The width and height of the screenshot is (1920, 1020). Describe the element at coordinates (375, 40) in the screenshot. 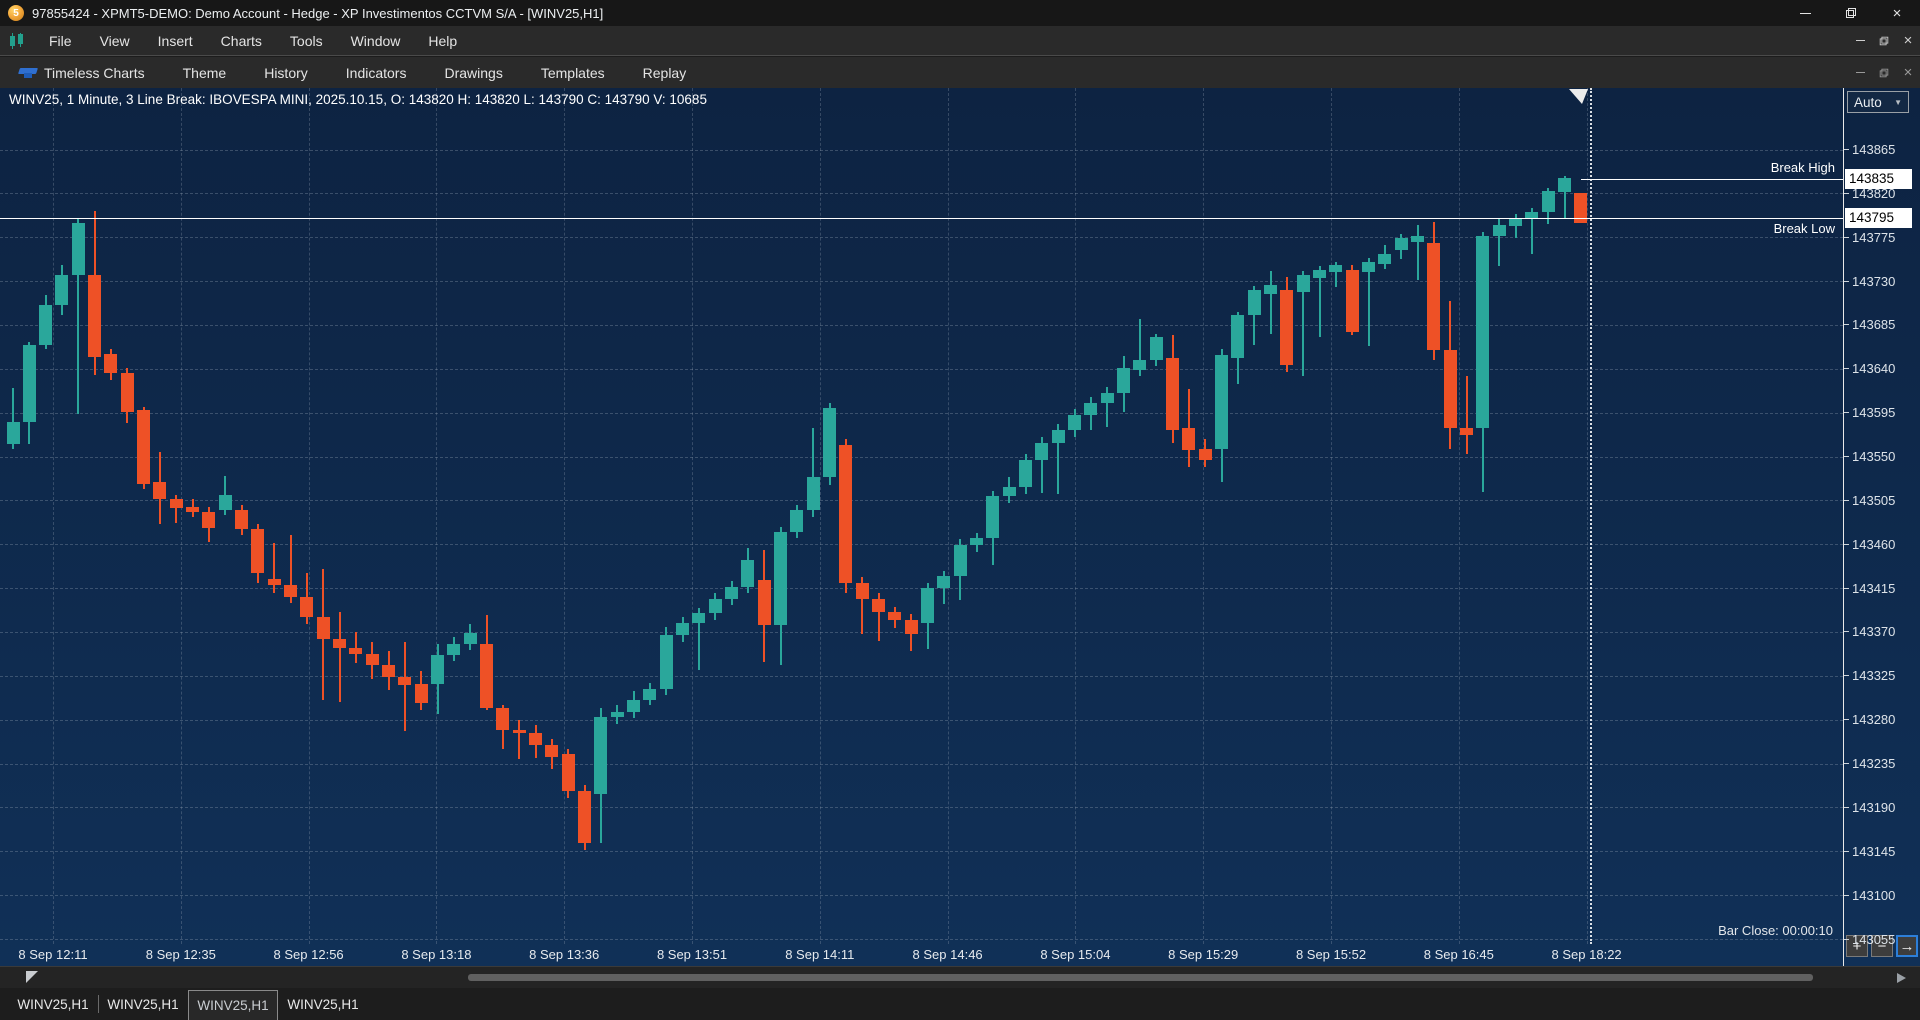

I see `menu-item-window: Window` at that location.